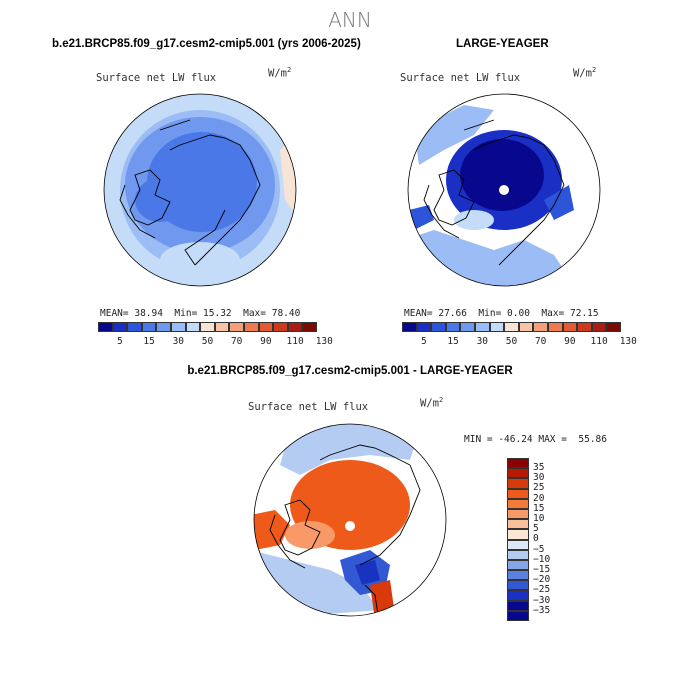  I want to click on panel3-colorbar-labels: 35 30 25 20 15 10 5 0 −5 −10 −15 −20 −25 −30 −35, so click(553, 543).